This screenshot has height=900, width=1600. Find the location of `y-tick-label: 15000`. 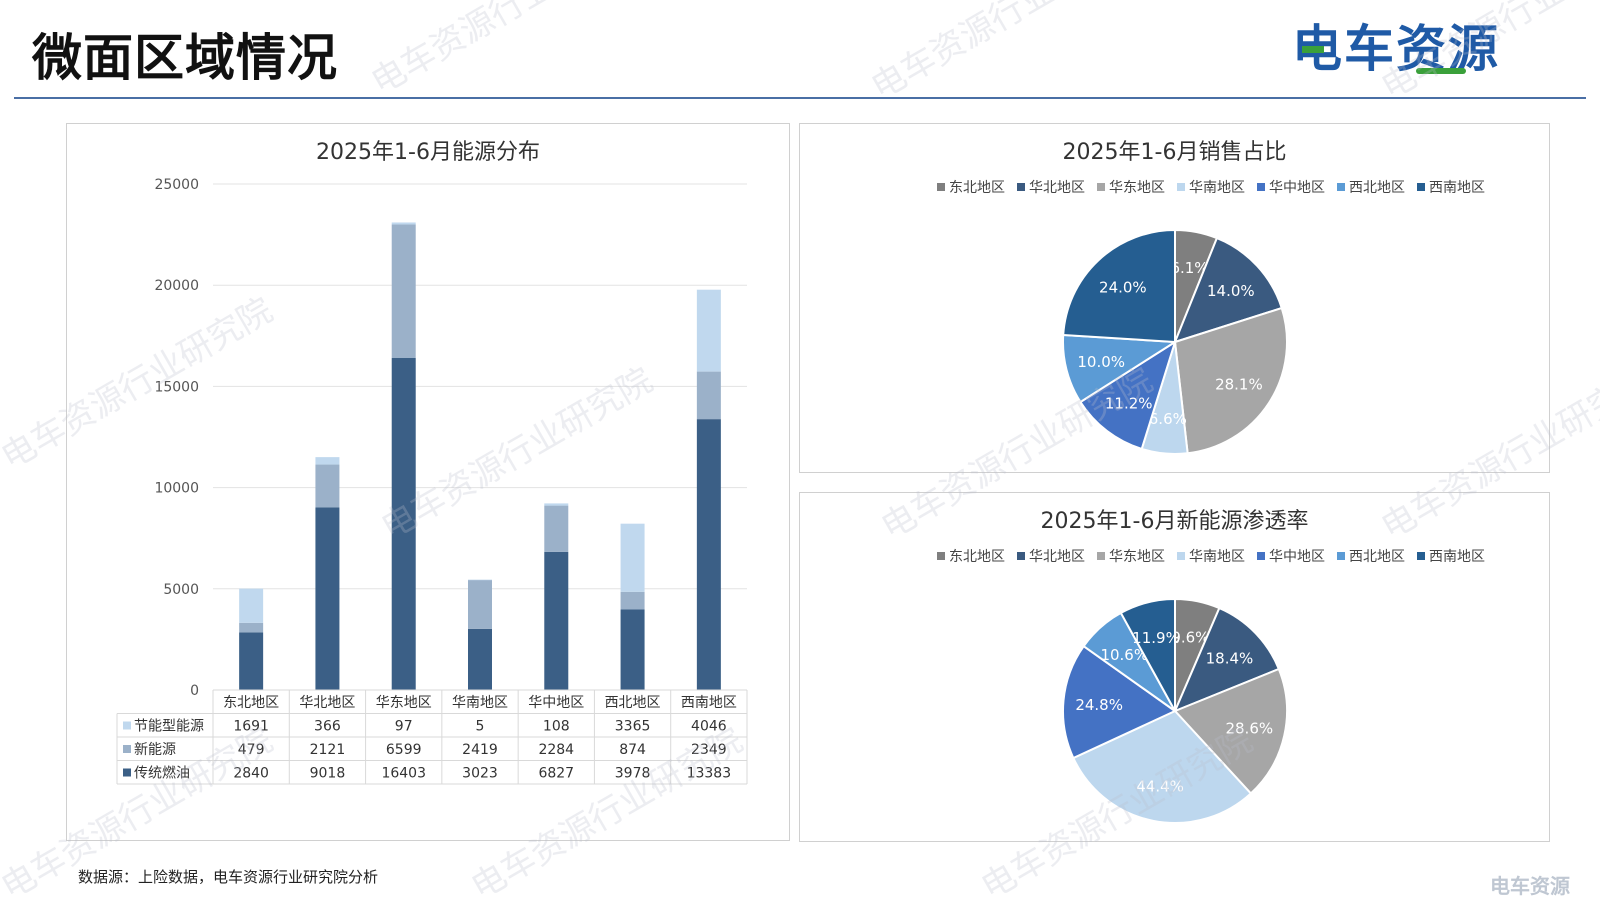

y-tick-label: 15000 is located at coordinates (176, 387).